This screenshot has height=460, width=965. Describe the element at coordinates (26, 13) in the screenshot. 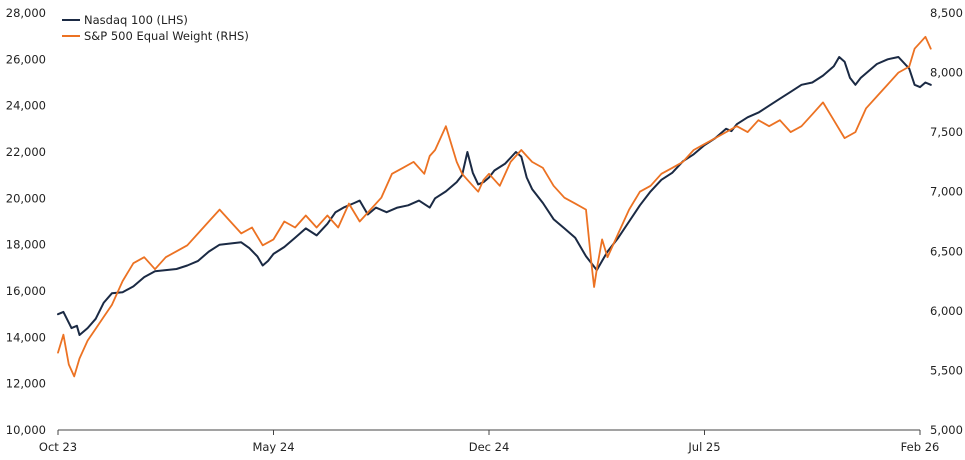

I see `left-tick-label: 28,000` at that location.